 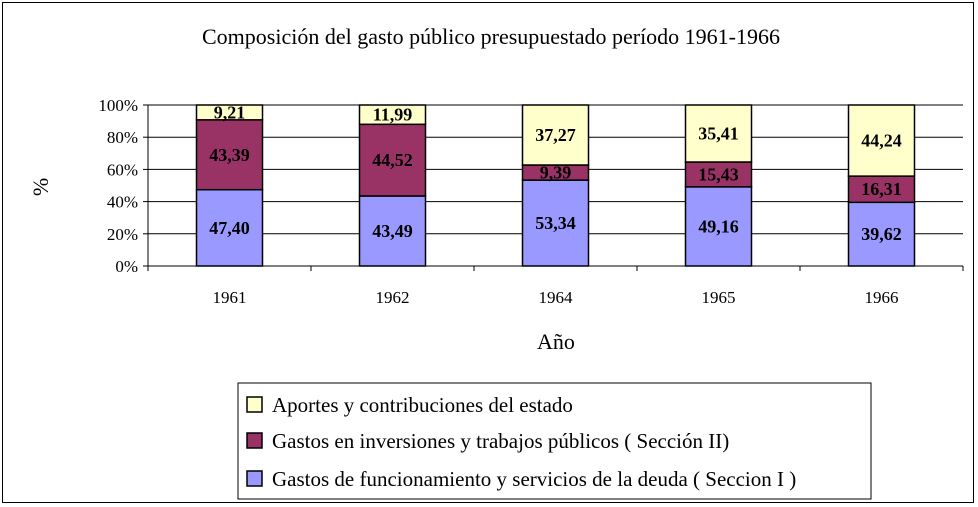 What do you see at coordinates (229, 228) in the screenshot?
I see `data-label: 47,40` at bounding box center [229, 228].